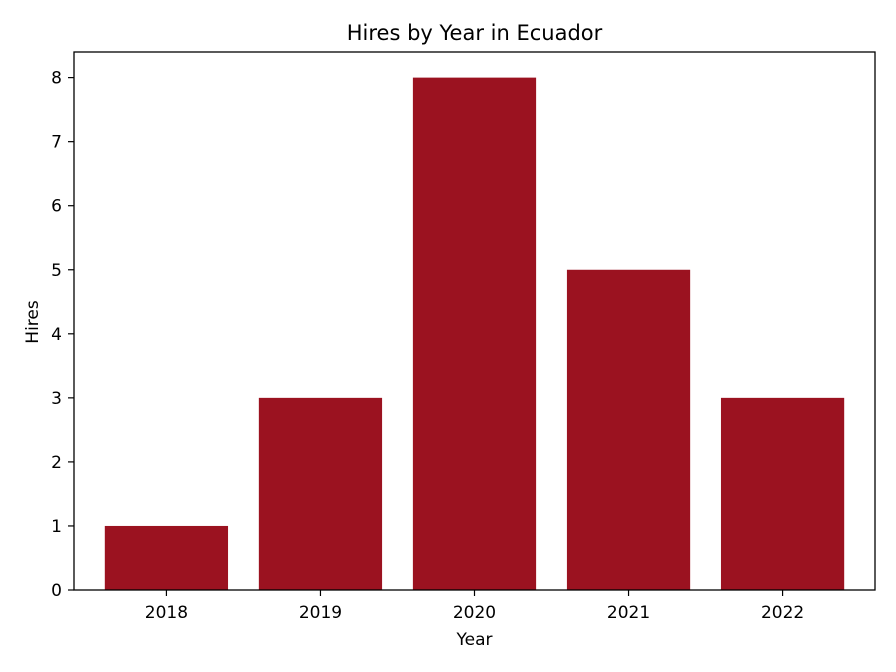 The image size is (896, 672). I want to click on y-tick-label-0: 0, so click(56, 591).